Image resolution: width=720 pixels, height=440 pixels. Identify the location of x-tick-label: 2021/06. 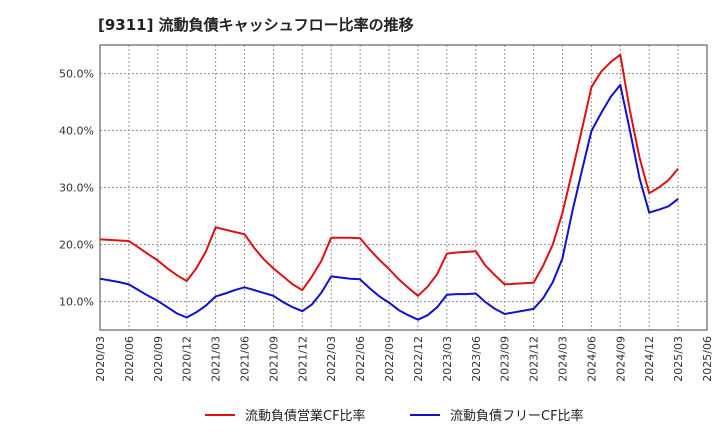
(245, 359).